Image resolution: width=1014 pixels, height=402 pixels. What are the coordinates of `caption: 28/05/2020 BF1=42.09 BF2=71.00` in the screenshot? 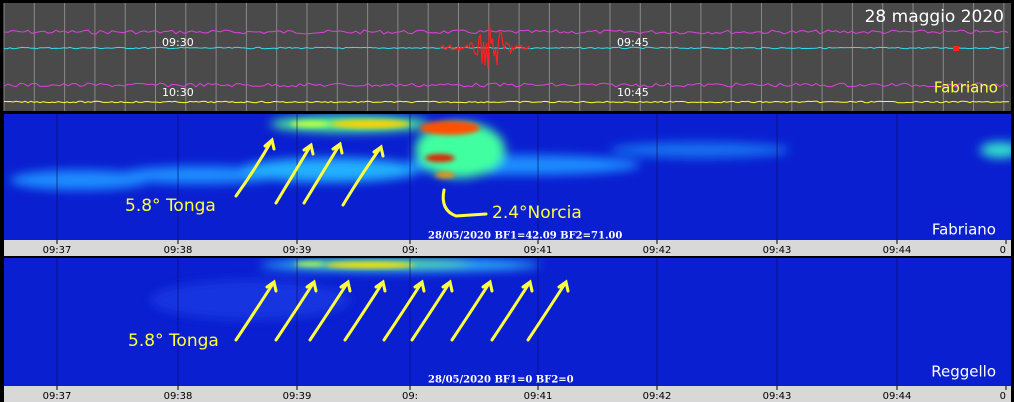 It's located at (525, 236).